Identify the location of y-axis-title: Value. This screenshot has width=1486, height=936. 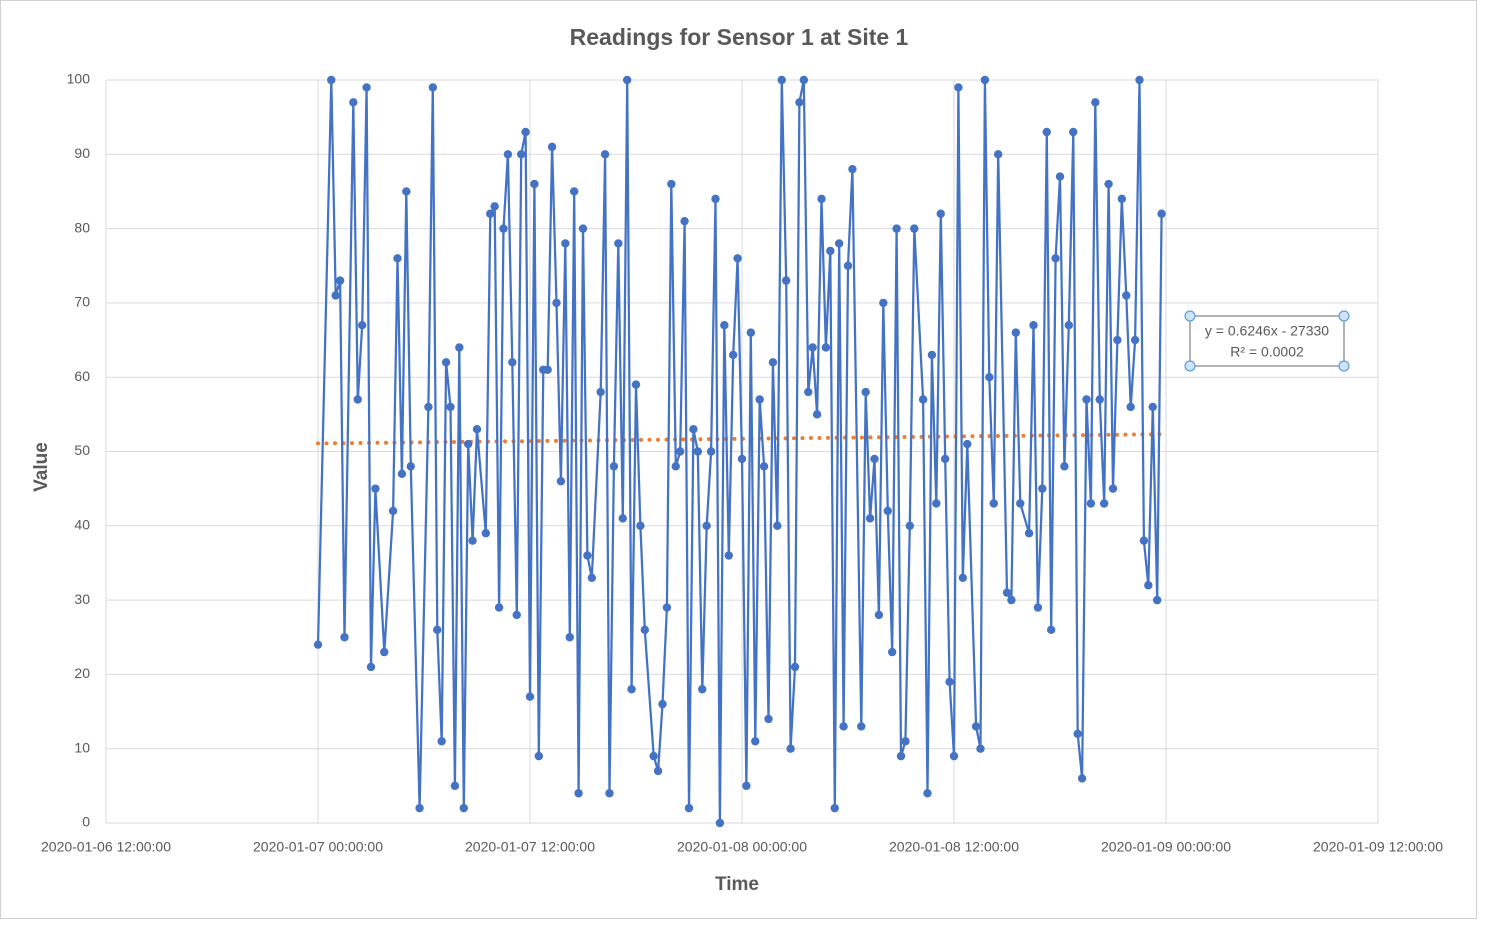
(41, 467).